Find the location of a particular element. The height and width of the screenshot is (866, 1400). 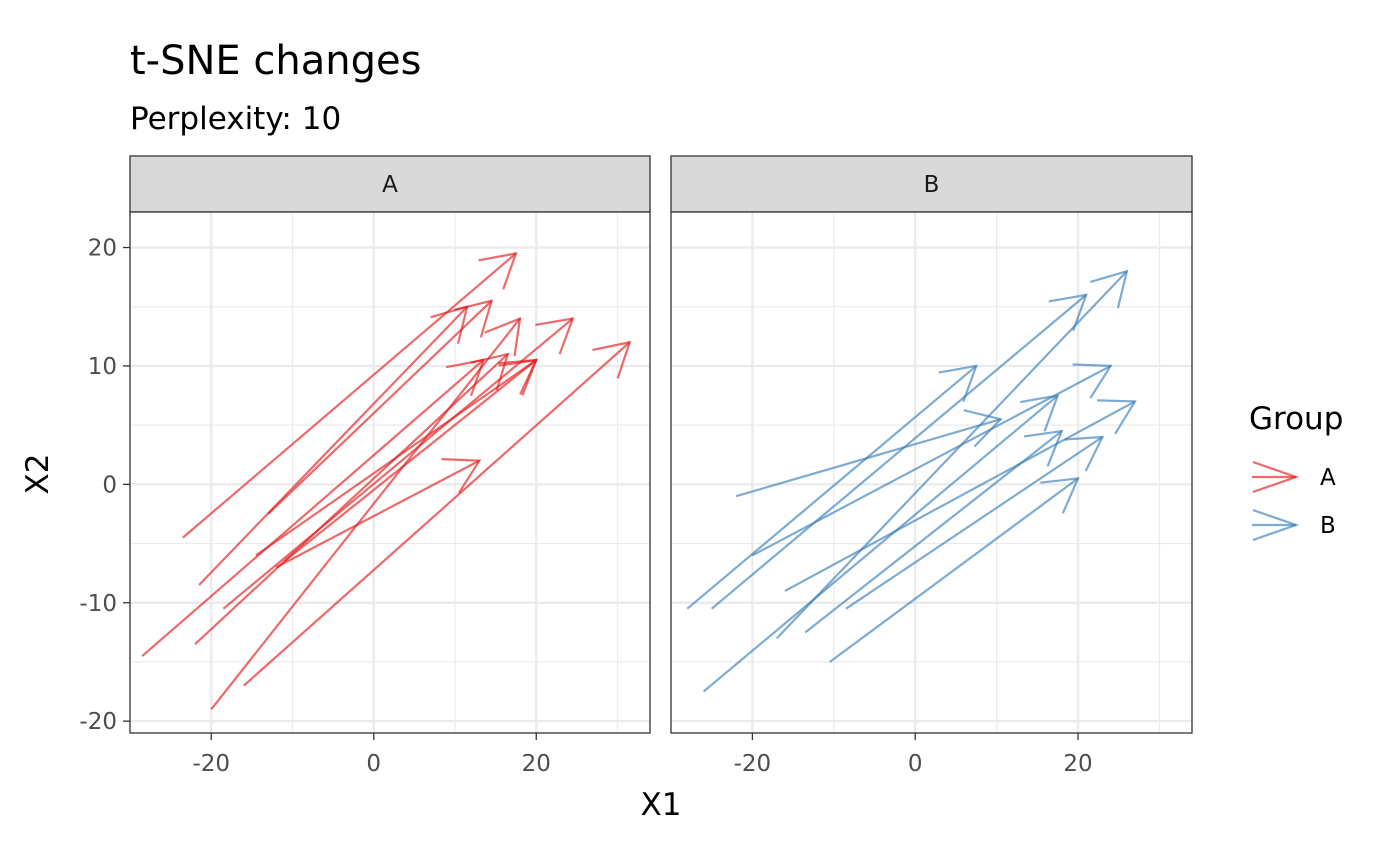

legend-label: B is located at coordinates (1328, 526).